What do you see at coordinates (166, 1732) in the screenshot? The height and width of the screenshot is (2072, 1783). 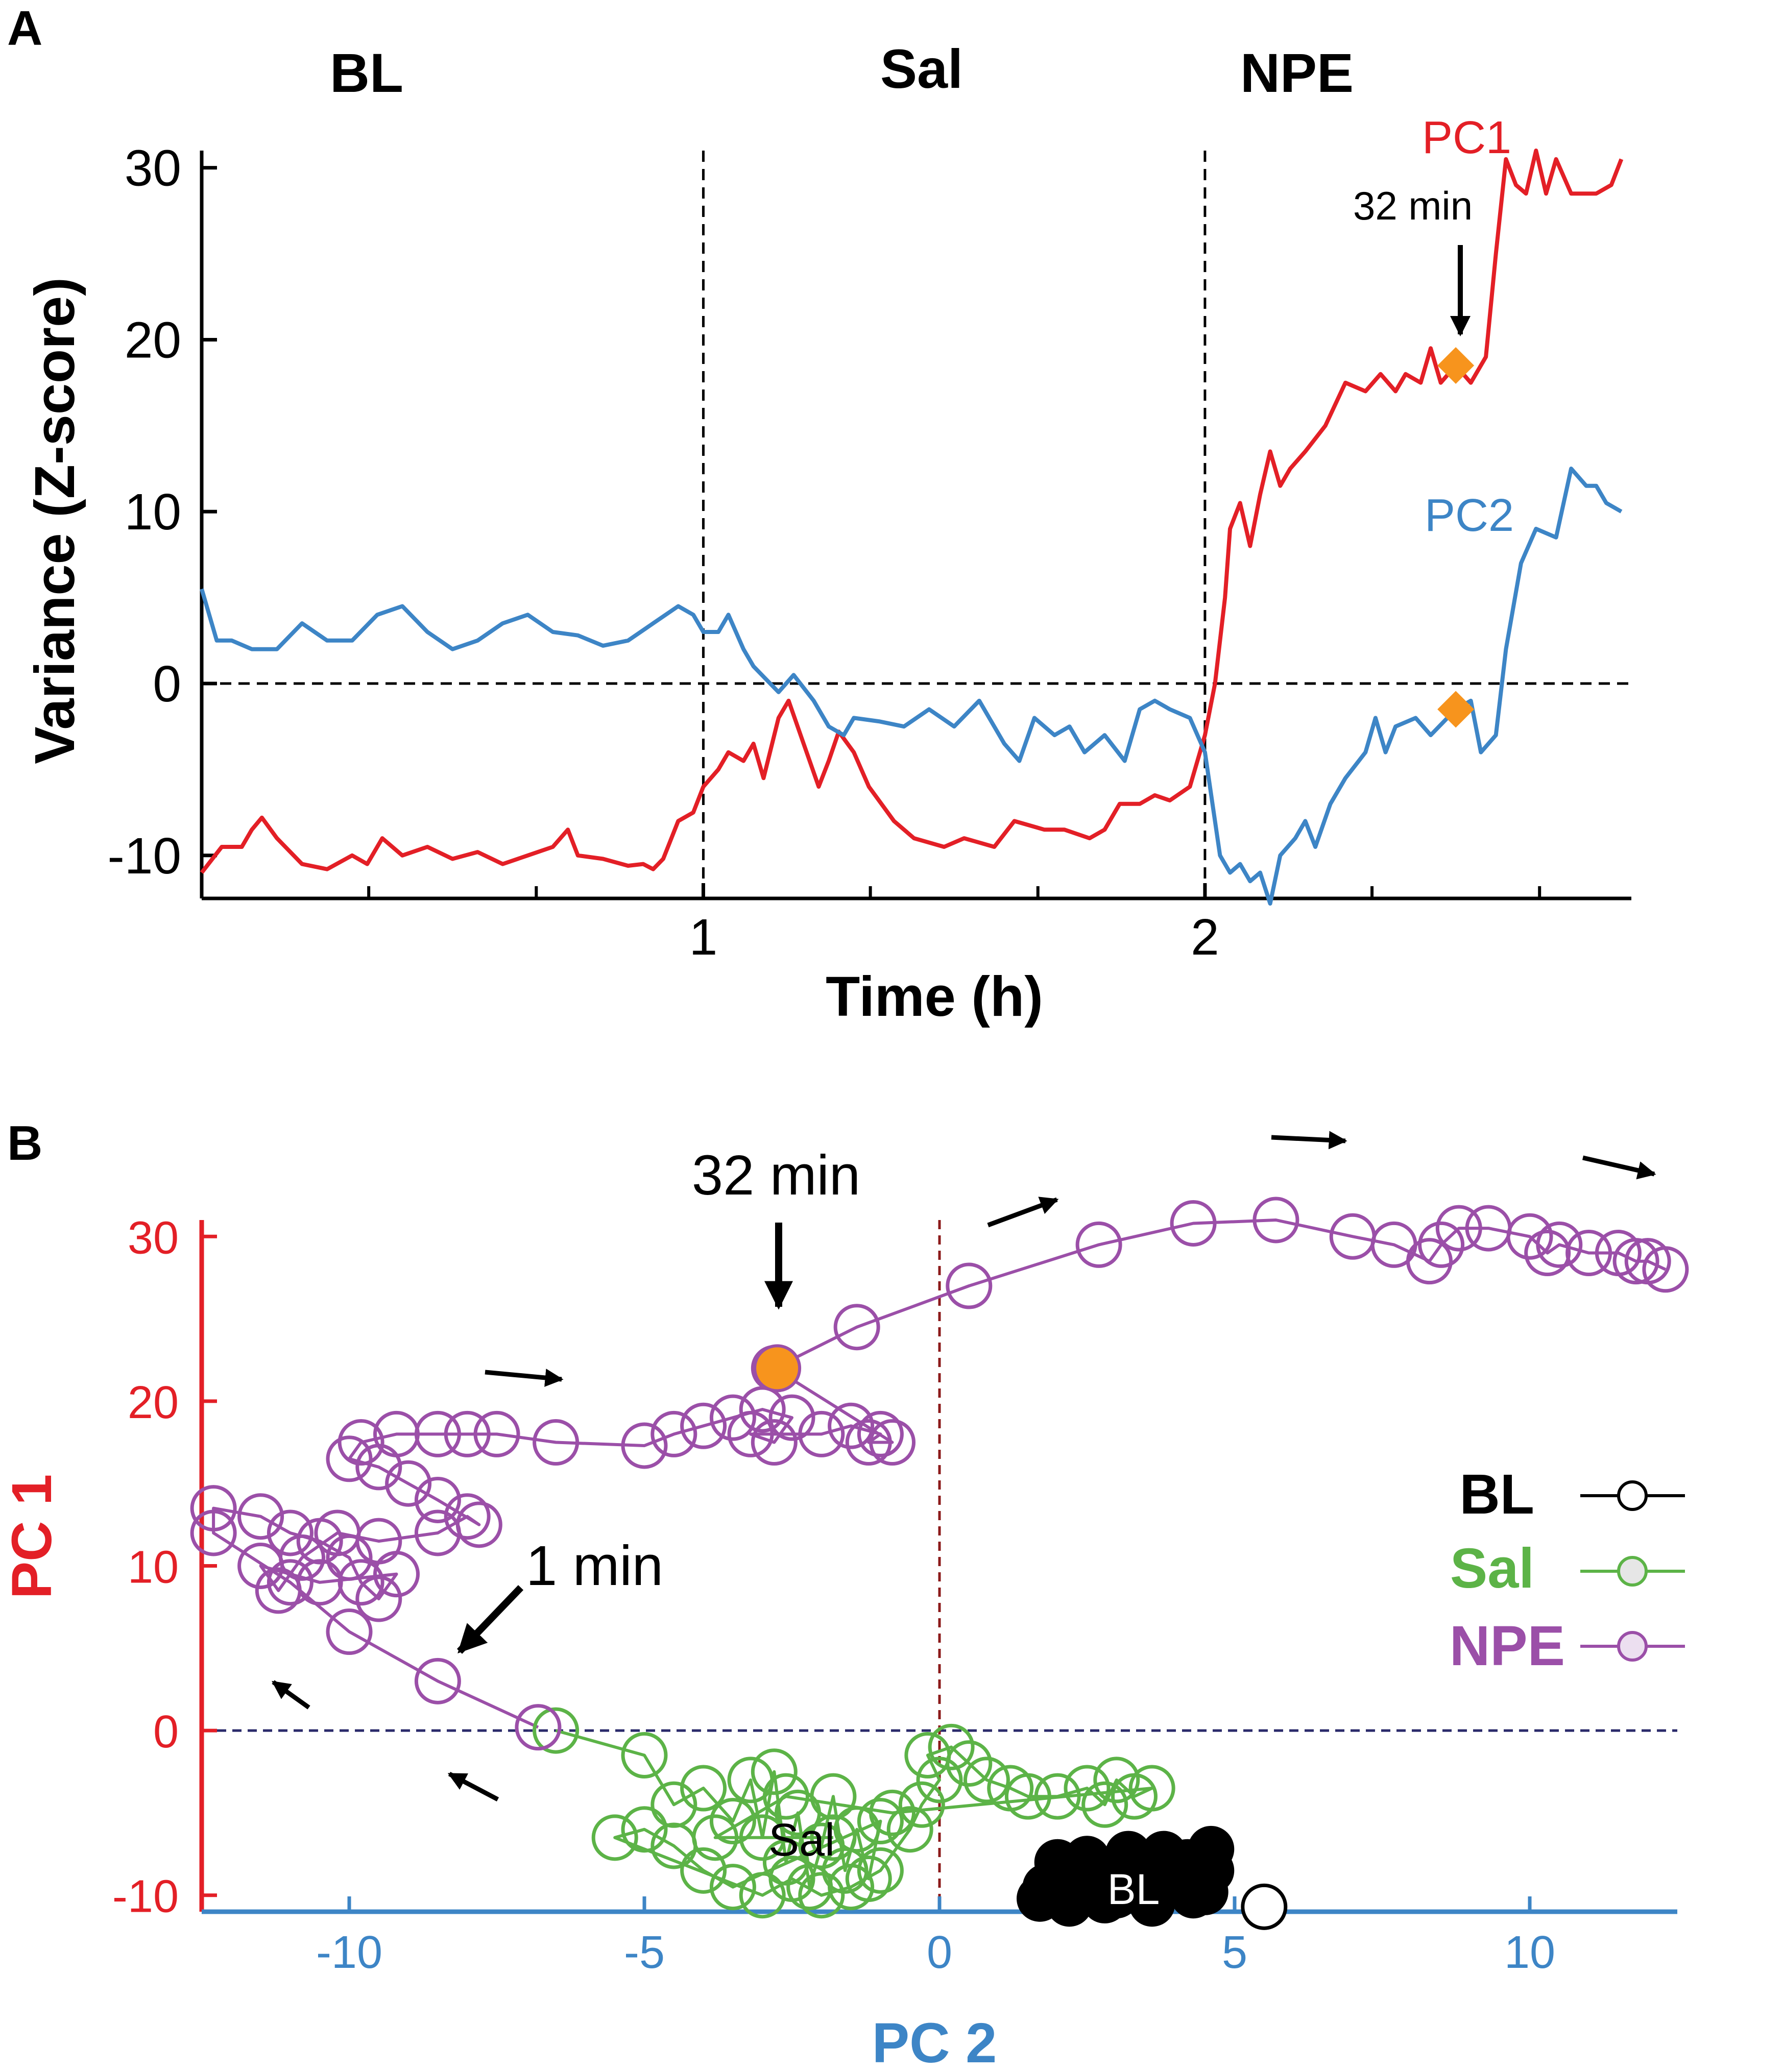 I see `y-tick-label-b: 0` at bounding box center [166, 1732].